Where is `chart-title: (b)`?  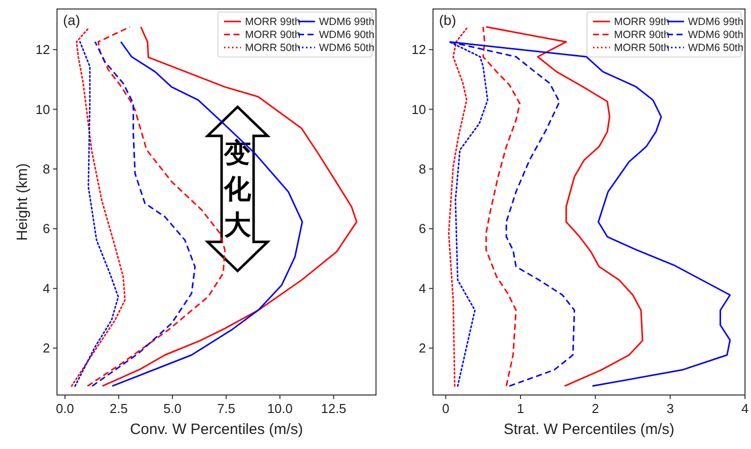
chart-title: (b) is located at coordinates (447, 20).